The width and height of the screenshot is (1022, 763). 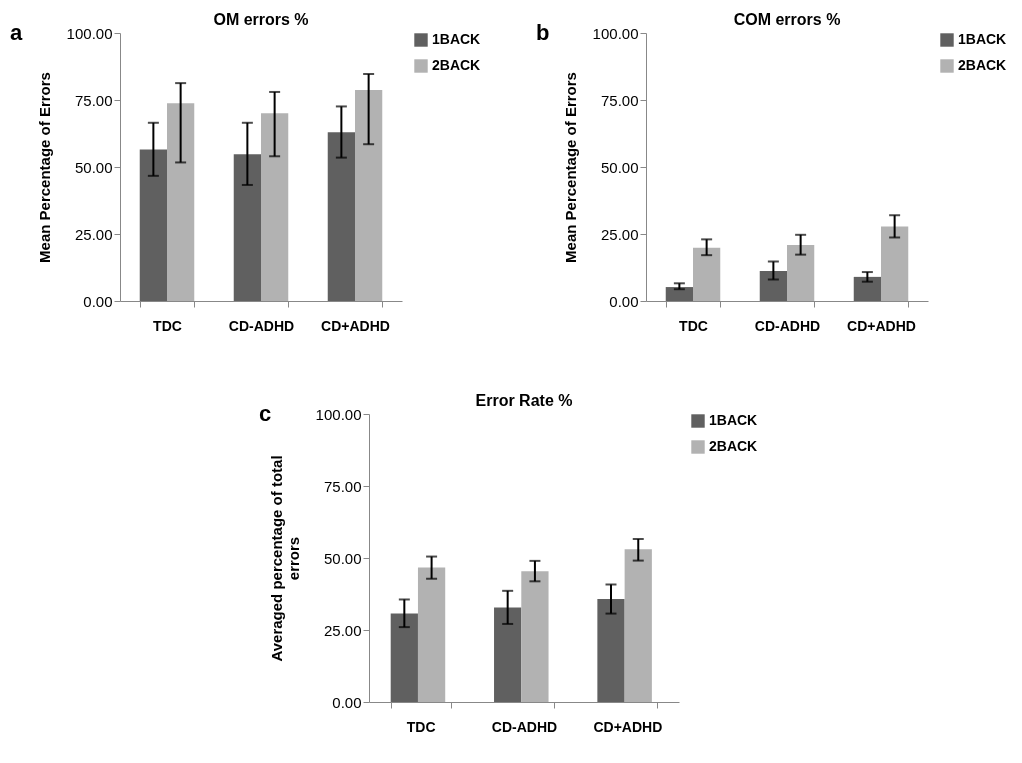 What do you see at coordinates (265, 413) in the screenshot?
I see `text: c` at bounding box center [265, 413].